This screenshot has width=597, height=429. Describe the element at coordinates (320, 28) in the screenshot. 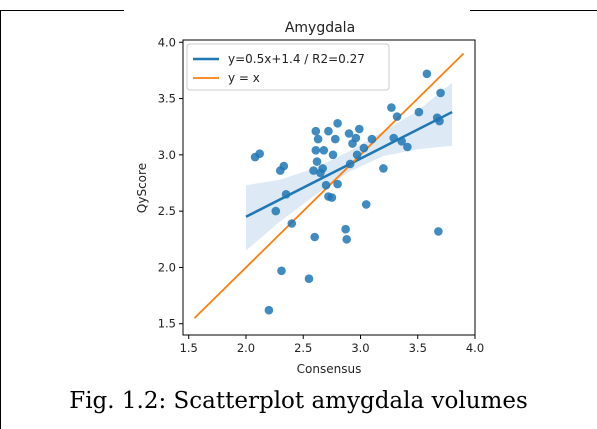

I see `chart-title: Amygdala` at that location.